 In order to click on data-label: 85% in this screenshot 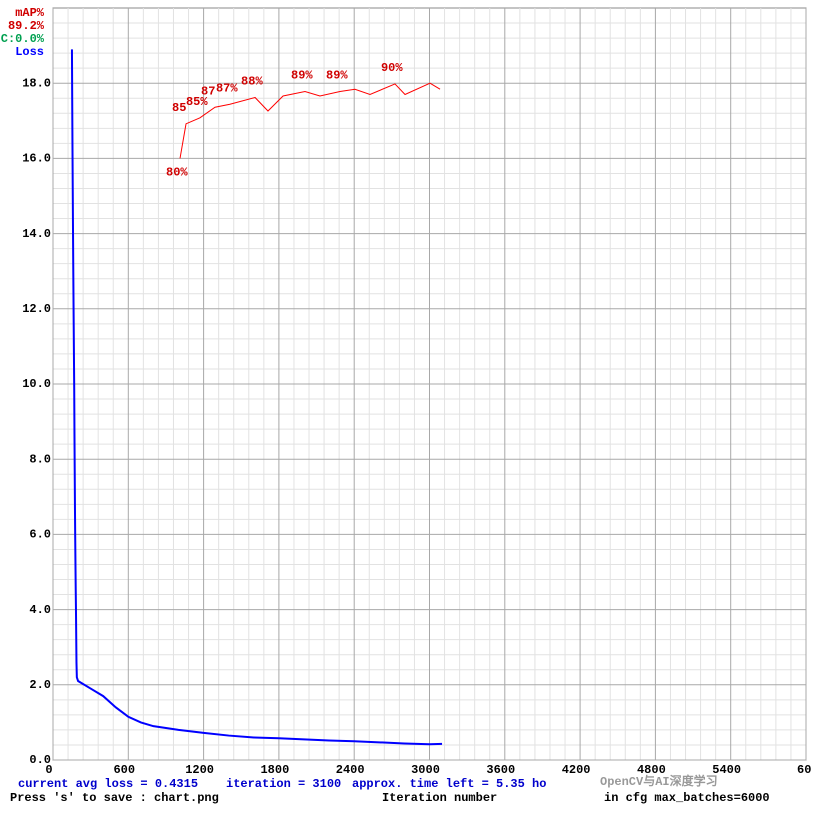, I will do `click(197, 102)`.